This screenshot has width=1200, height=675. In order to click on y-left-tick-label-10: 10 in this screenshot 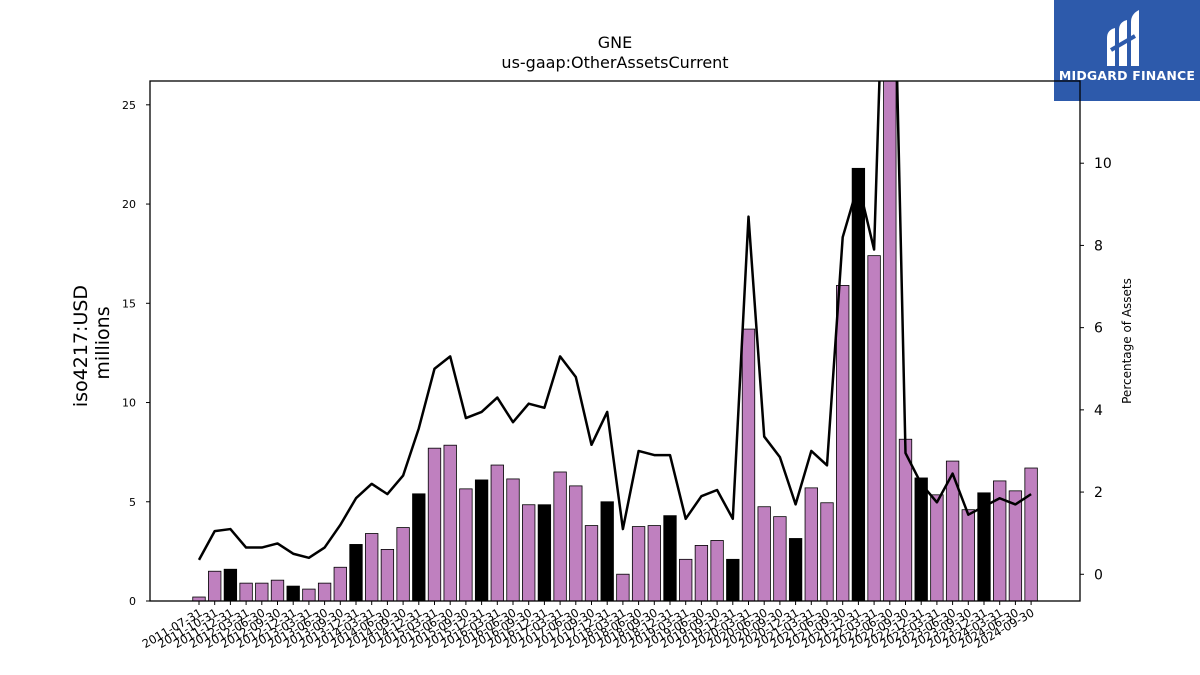, I will do `click(129, 403)`.